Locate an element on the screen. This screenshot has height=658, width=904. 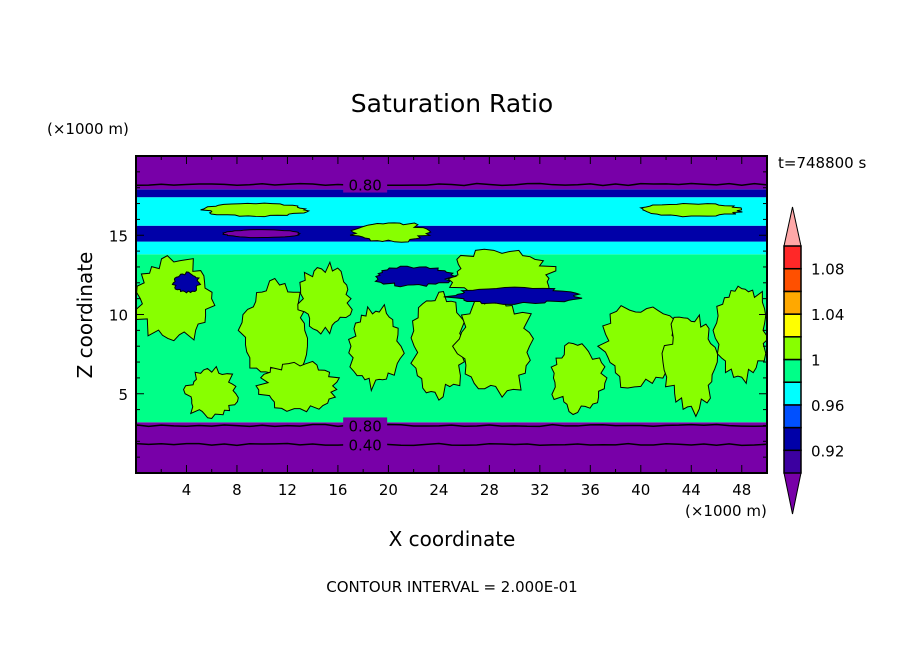
x-tick-label: 16 is located at coordinates (337, 490).